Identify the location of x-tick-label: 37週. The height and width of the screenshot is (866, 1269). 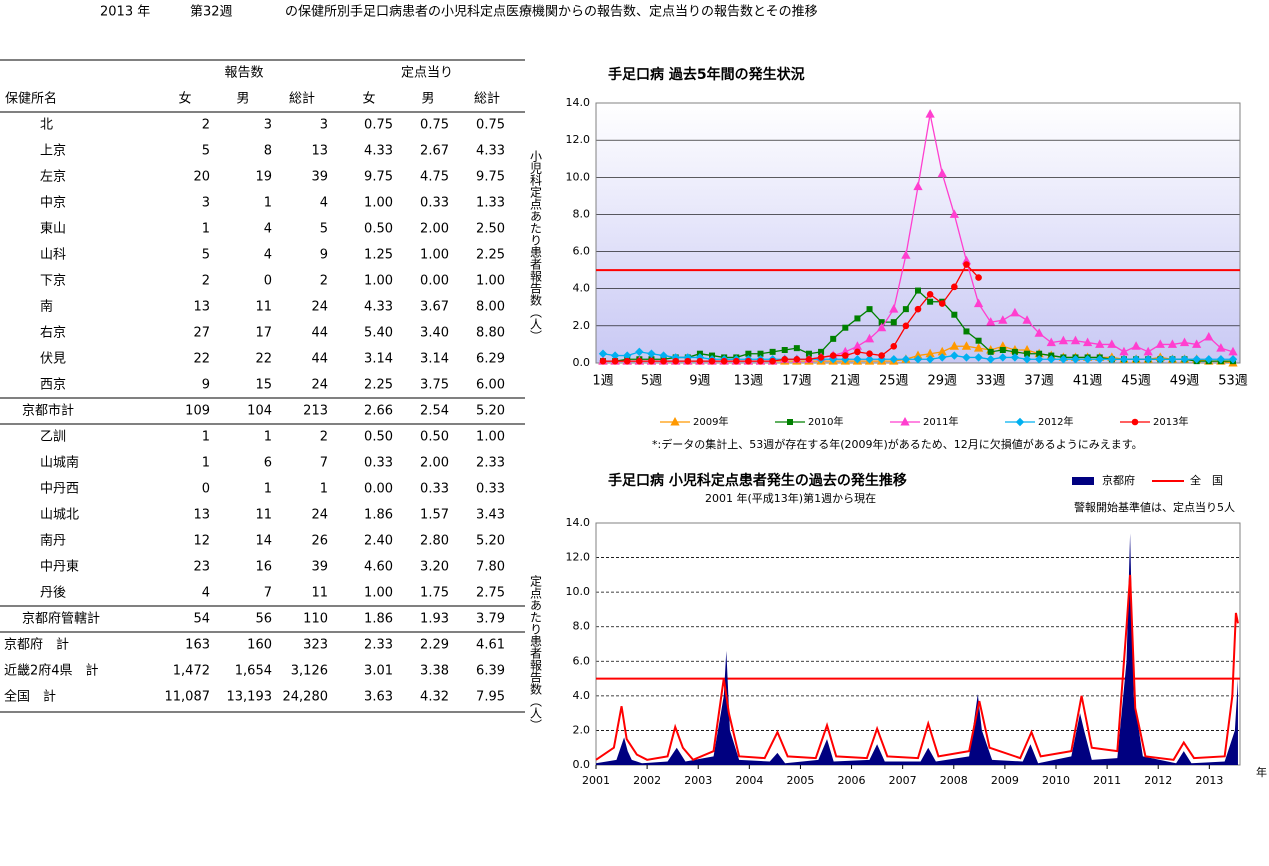
(1039, 381).